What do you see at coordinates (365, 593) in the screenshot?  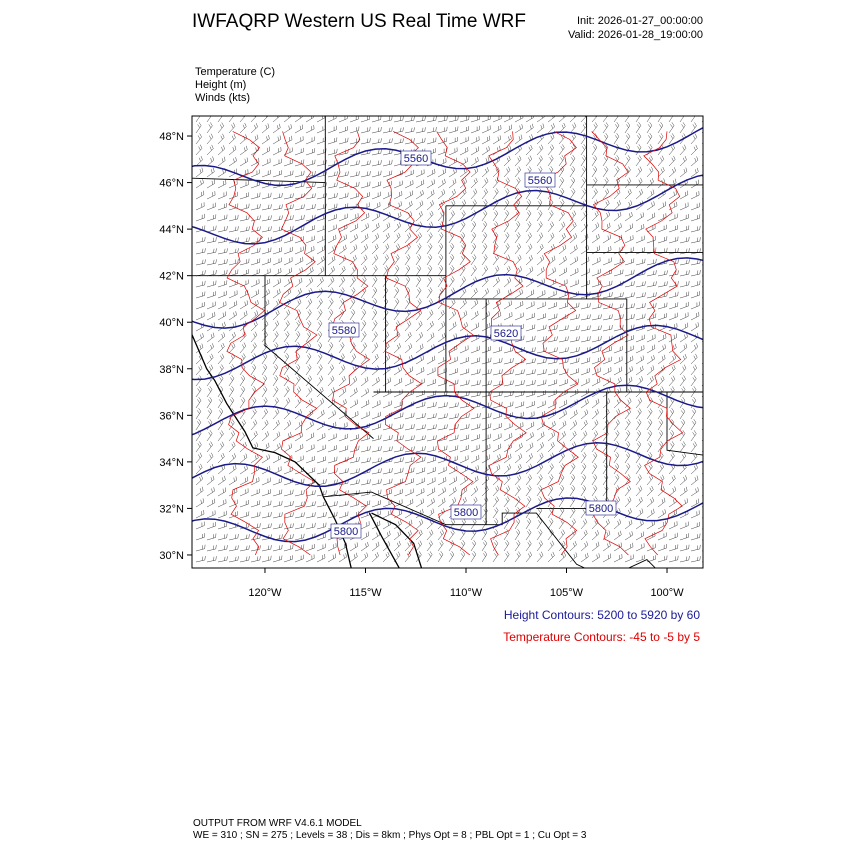 I see `lon-tick-label: 115°W` at bounding box center [365, 593].